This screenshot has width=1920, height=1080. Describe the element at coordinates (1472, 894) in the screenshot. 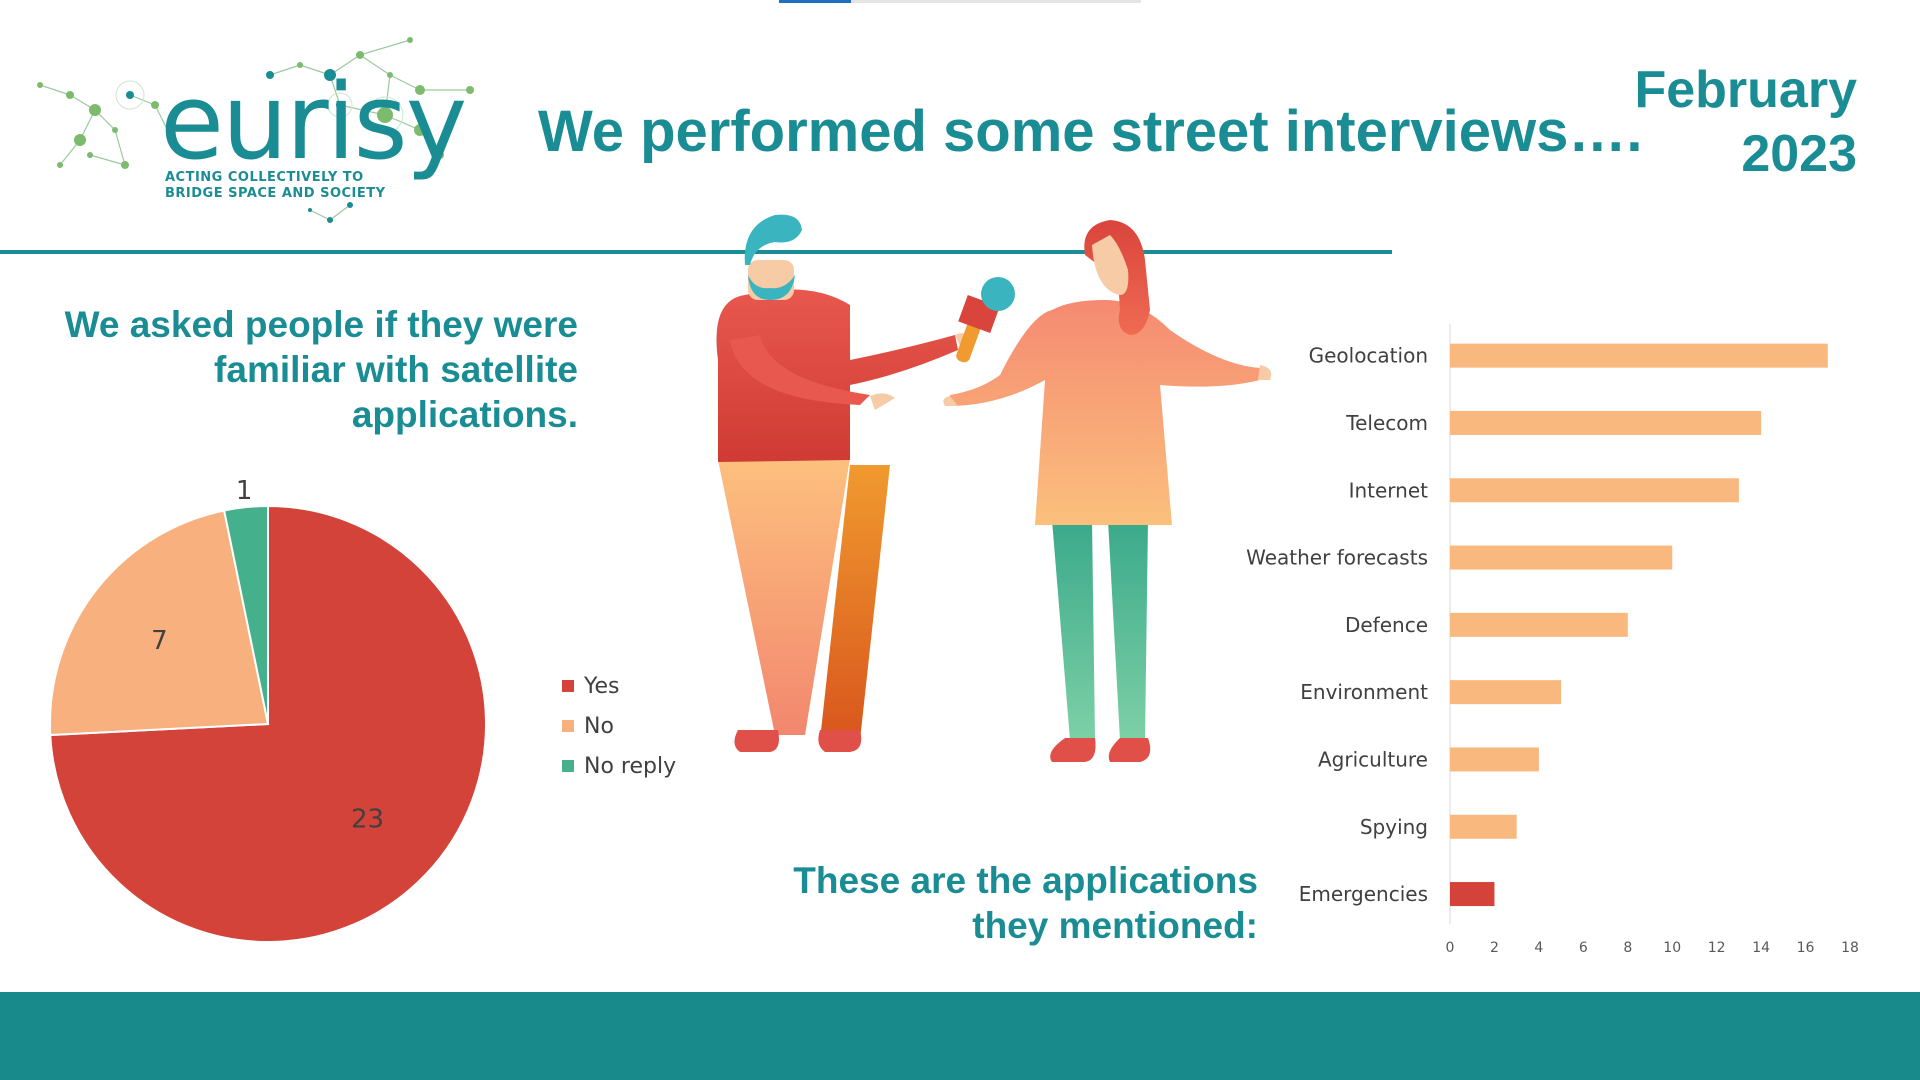

I see `bar-emergencies` at that location.